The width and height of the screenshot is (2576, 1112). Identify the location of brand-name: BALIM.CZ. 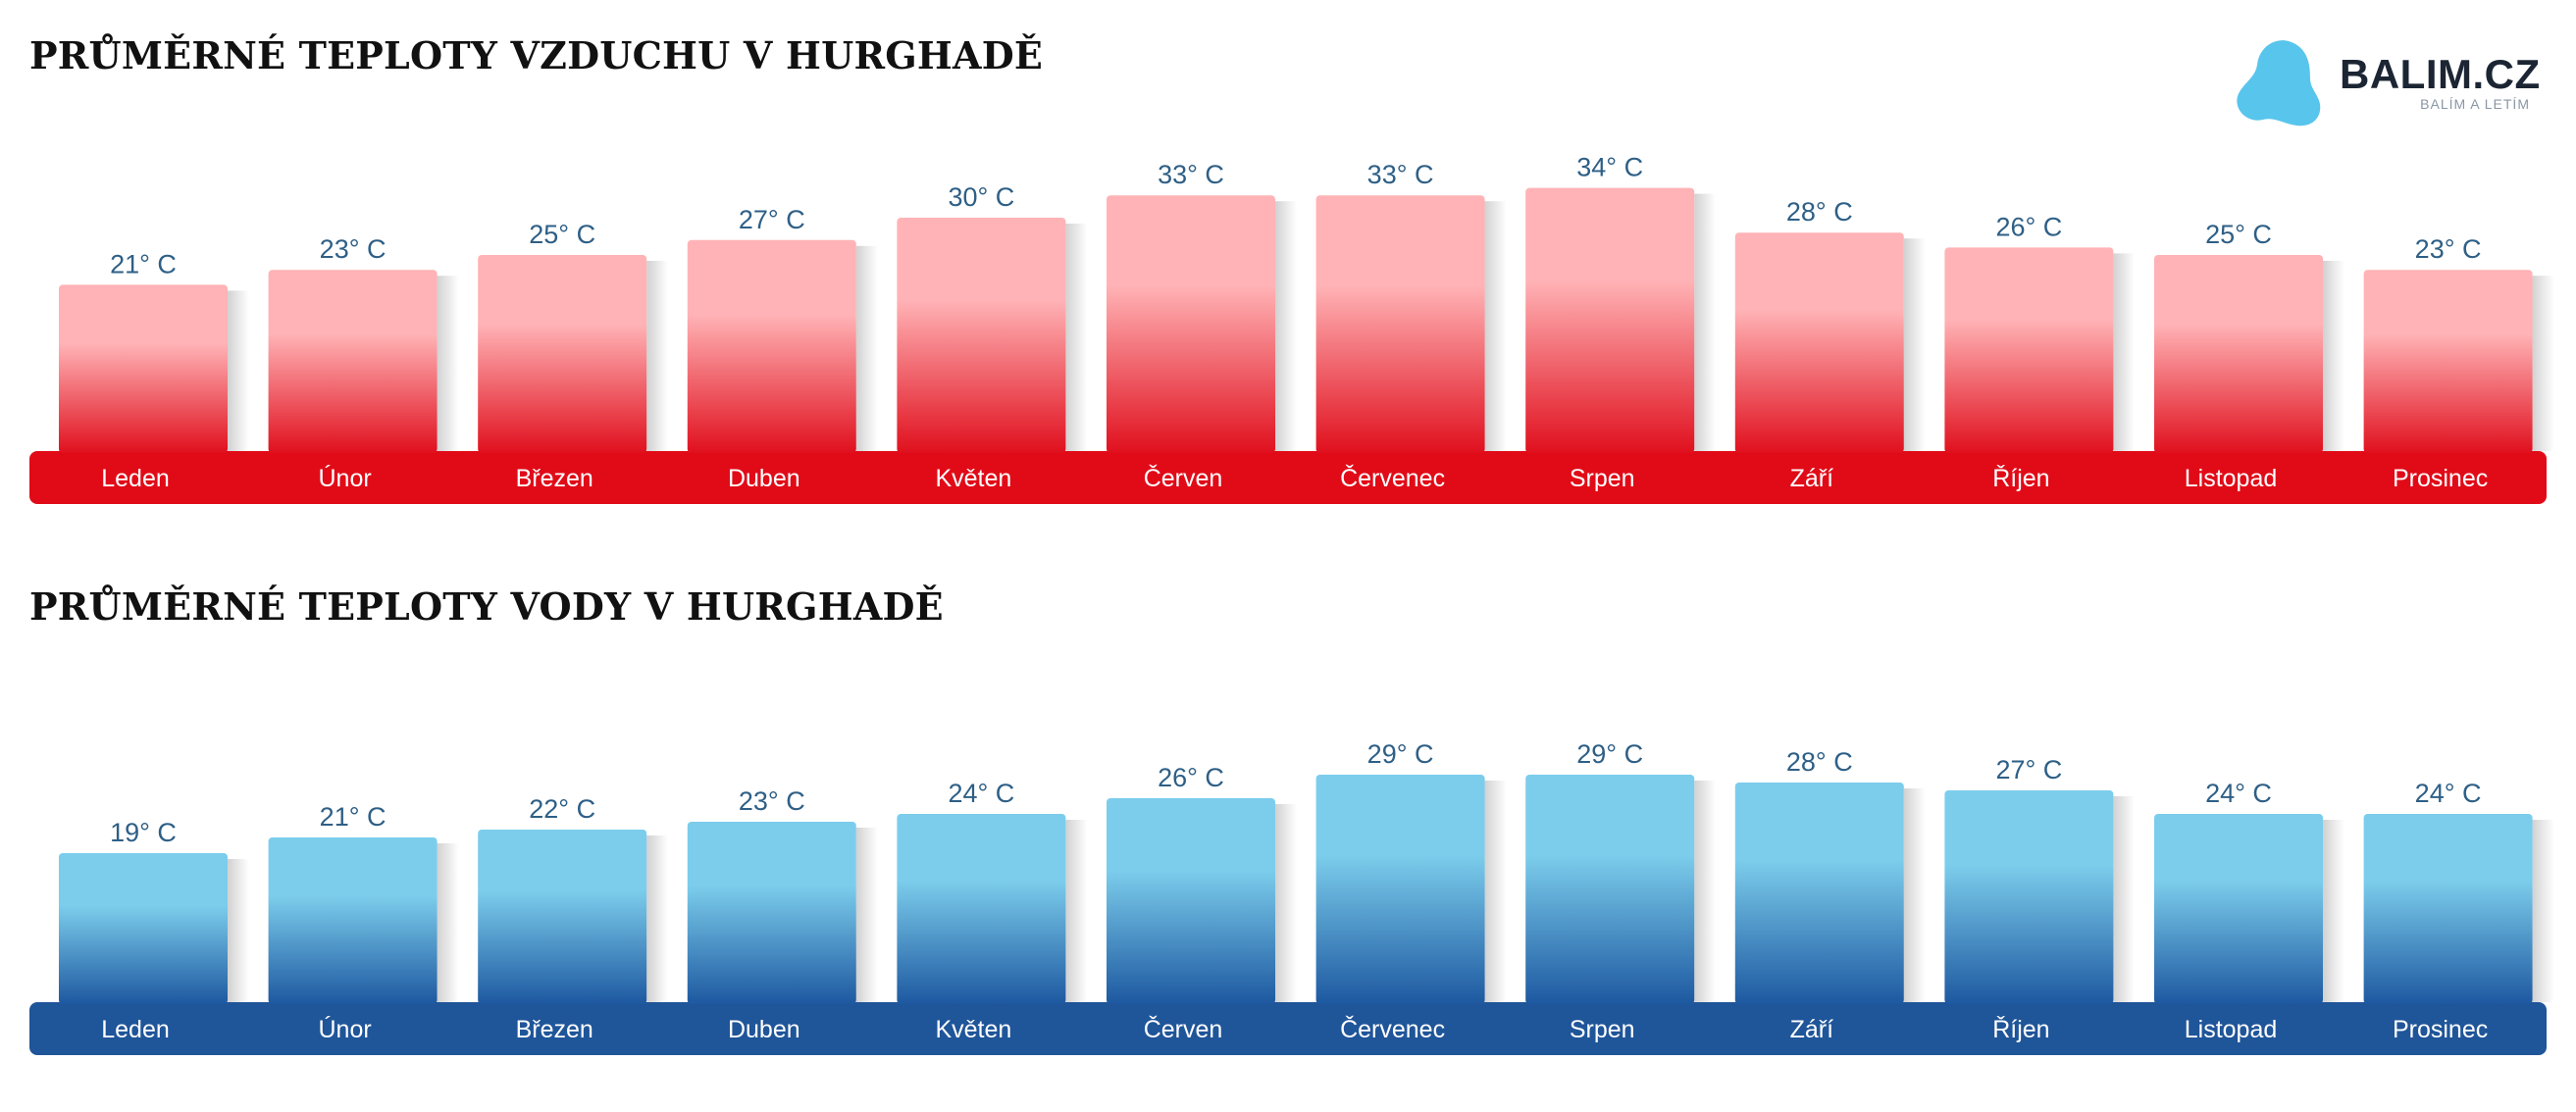
(2440, 74).